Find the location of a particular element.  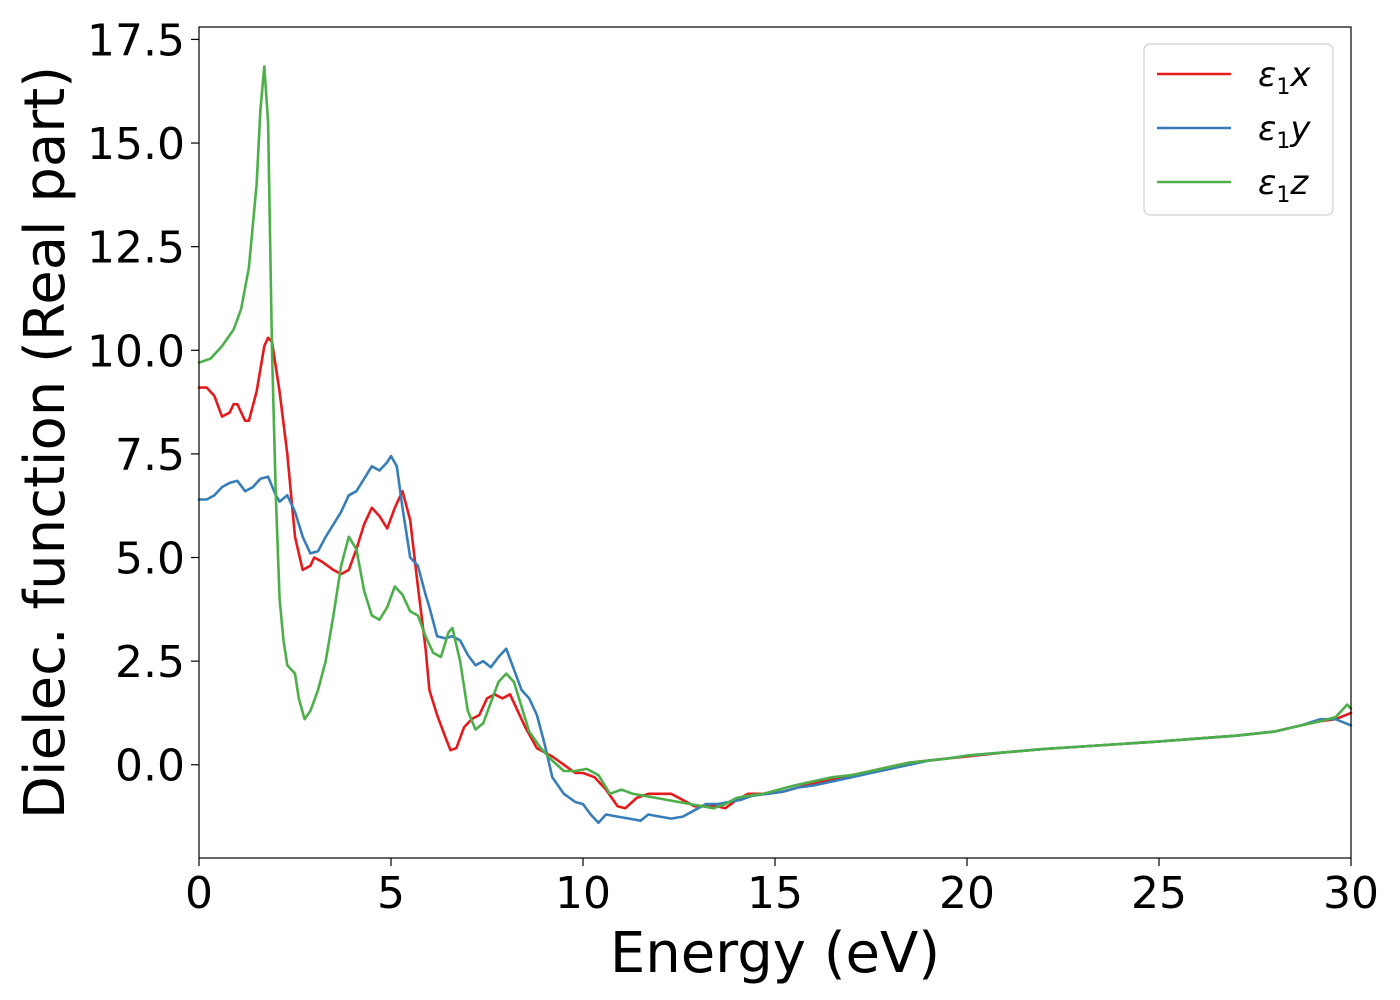

legend-variable: x is located at coordinates (1300, 75).